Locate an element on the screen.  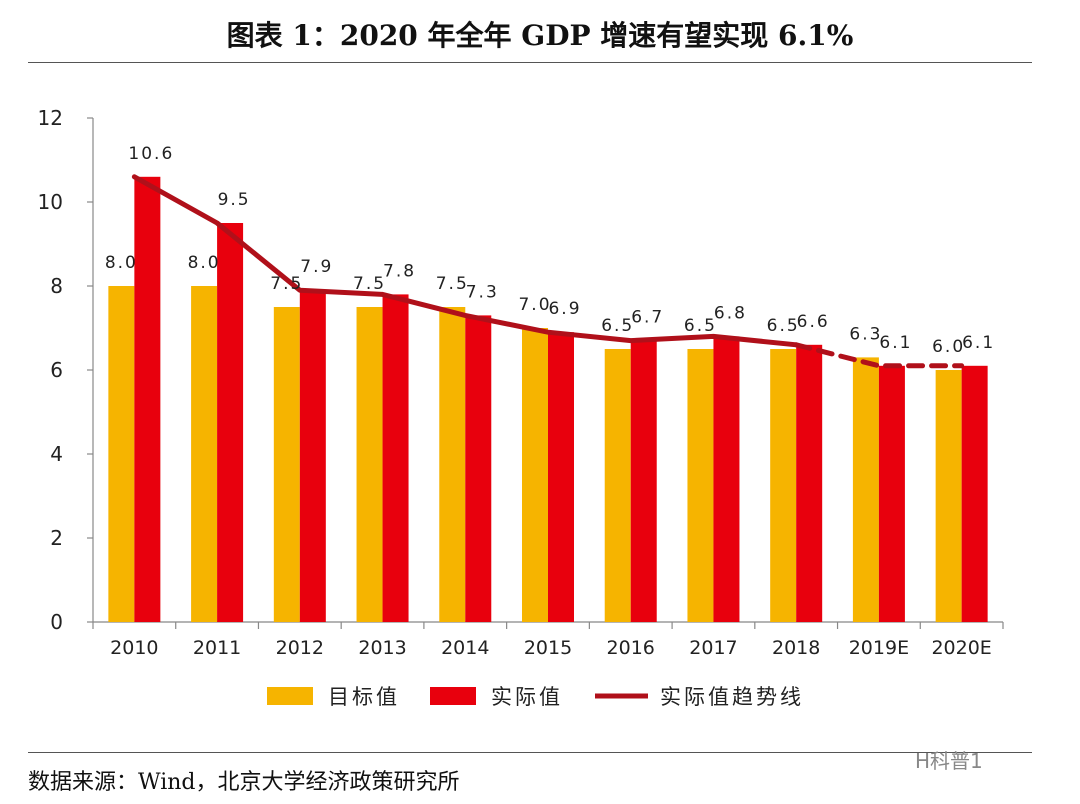
y-tick-label: 6 is located at coordinates (56, 370).